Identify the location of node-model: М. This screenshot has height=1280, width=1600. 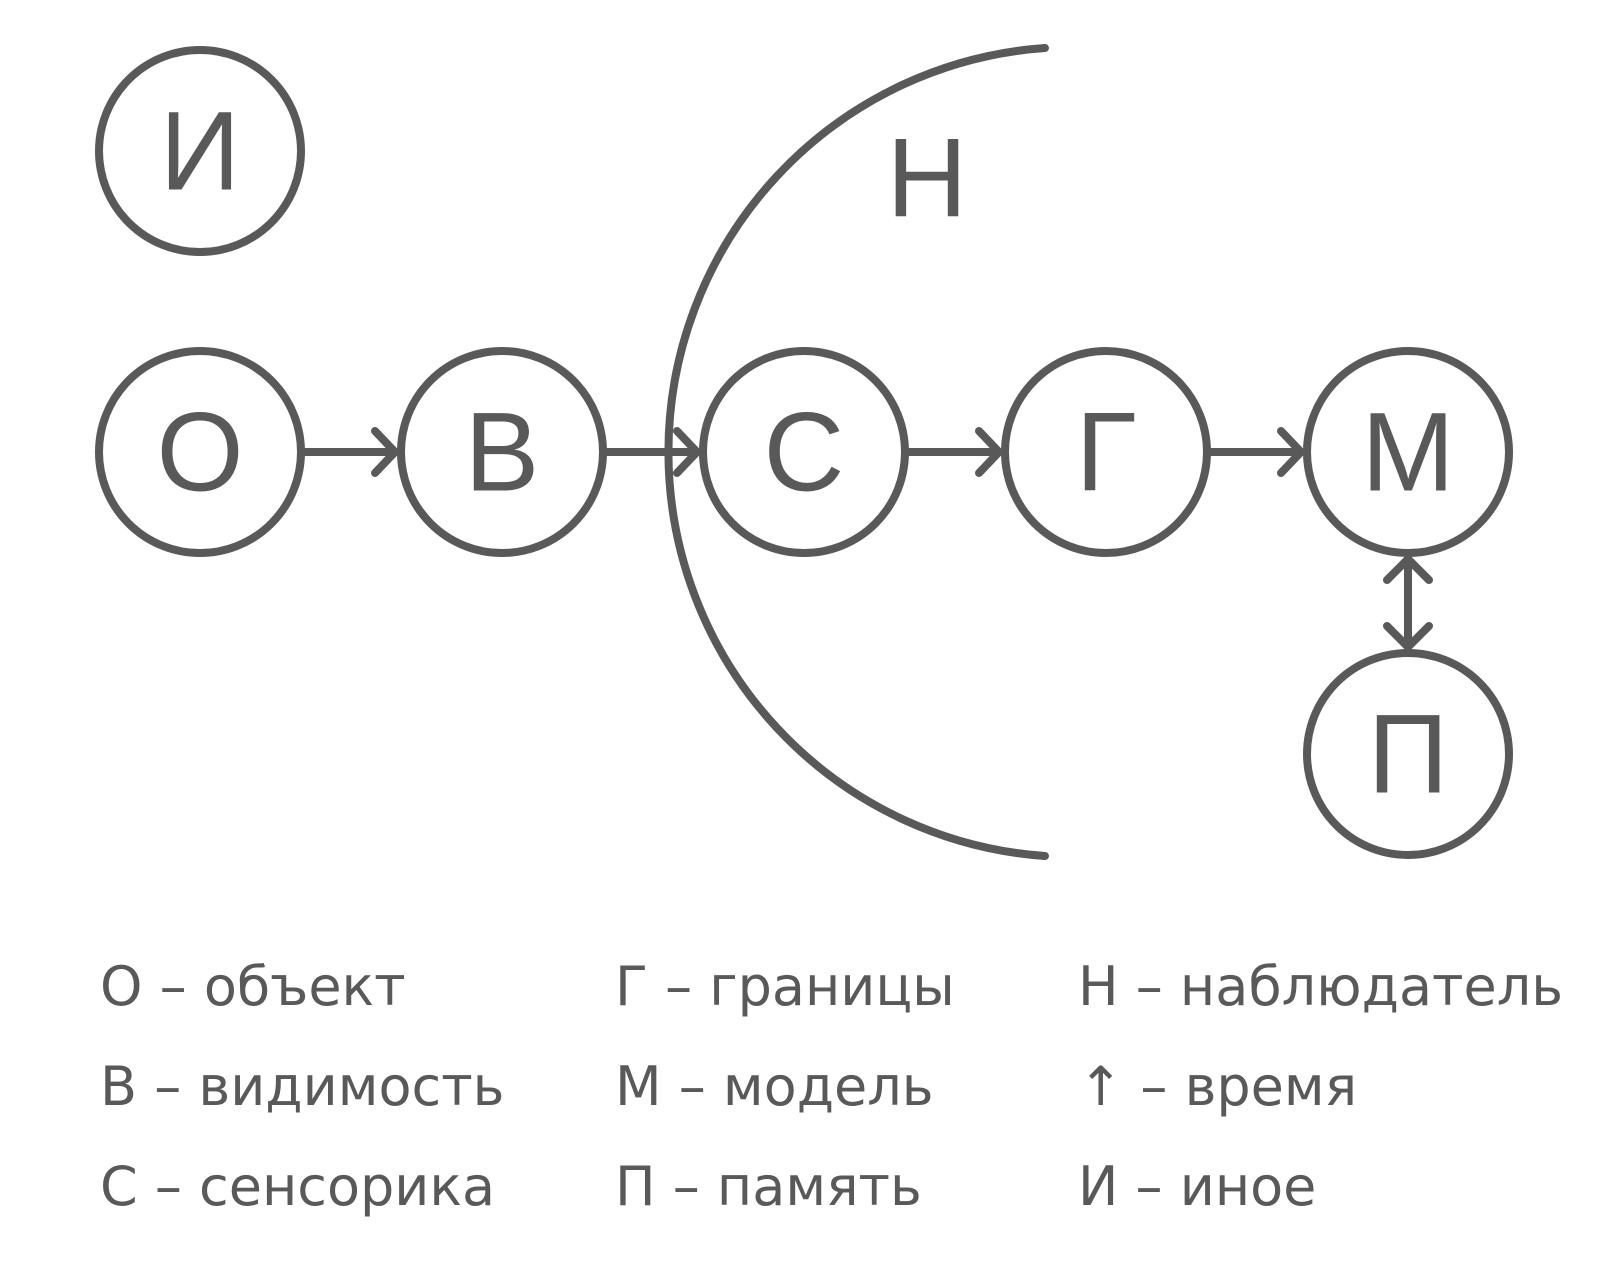
(1408, 452).